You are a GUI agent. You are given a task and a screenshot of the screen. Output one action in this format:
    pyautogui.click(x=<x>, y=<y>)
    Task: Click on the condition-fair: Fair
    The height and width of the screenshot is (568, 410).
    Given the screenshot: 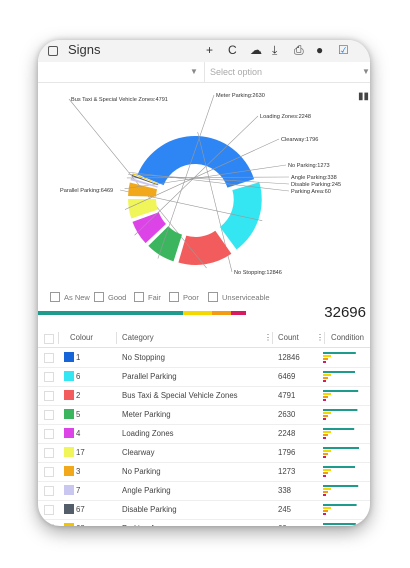 What is the action you would take?
    pyautogui.click(x=147, y=297)
    